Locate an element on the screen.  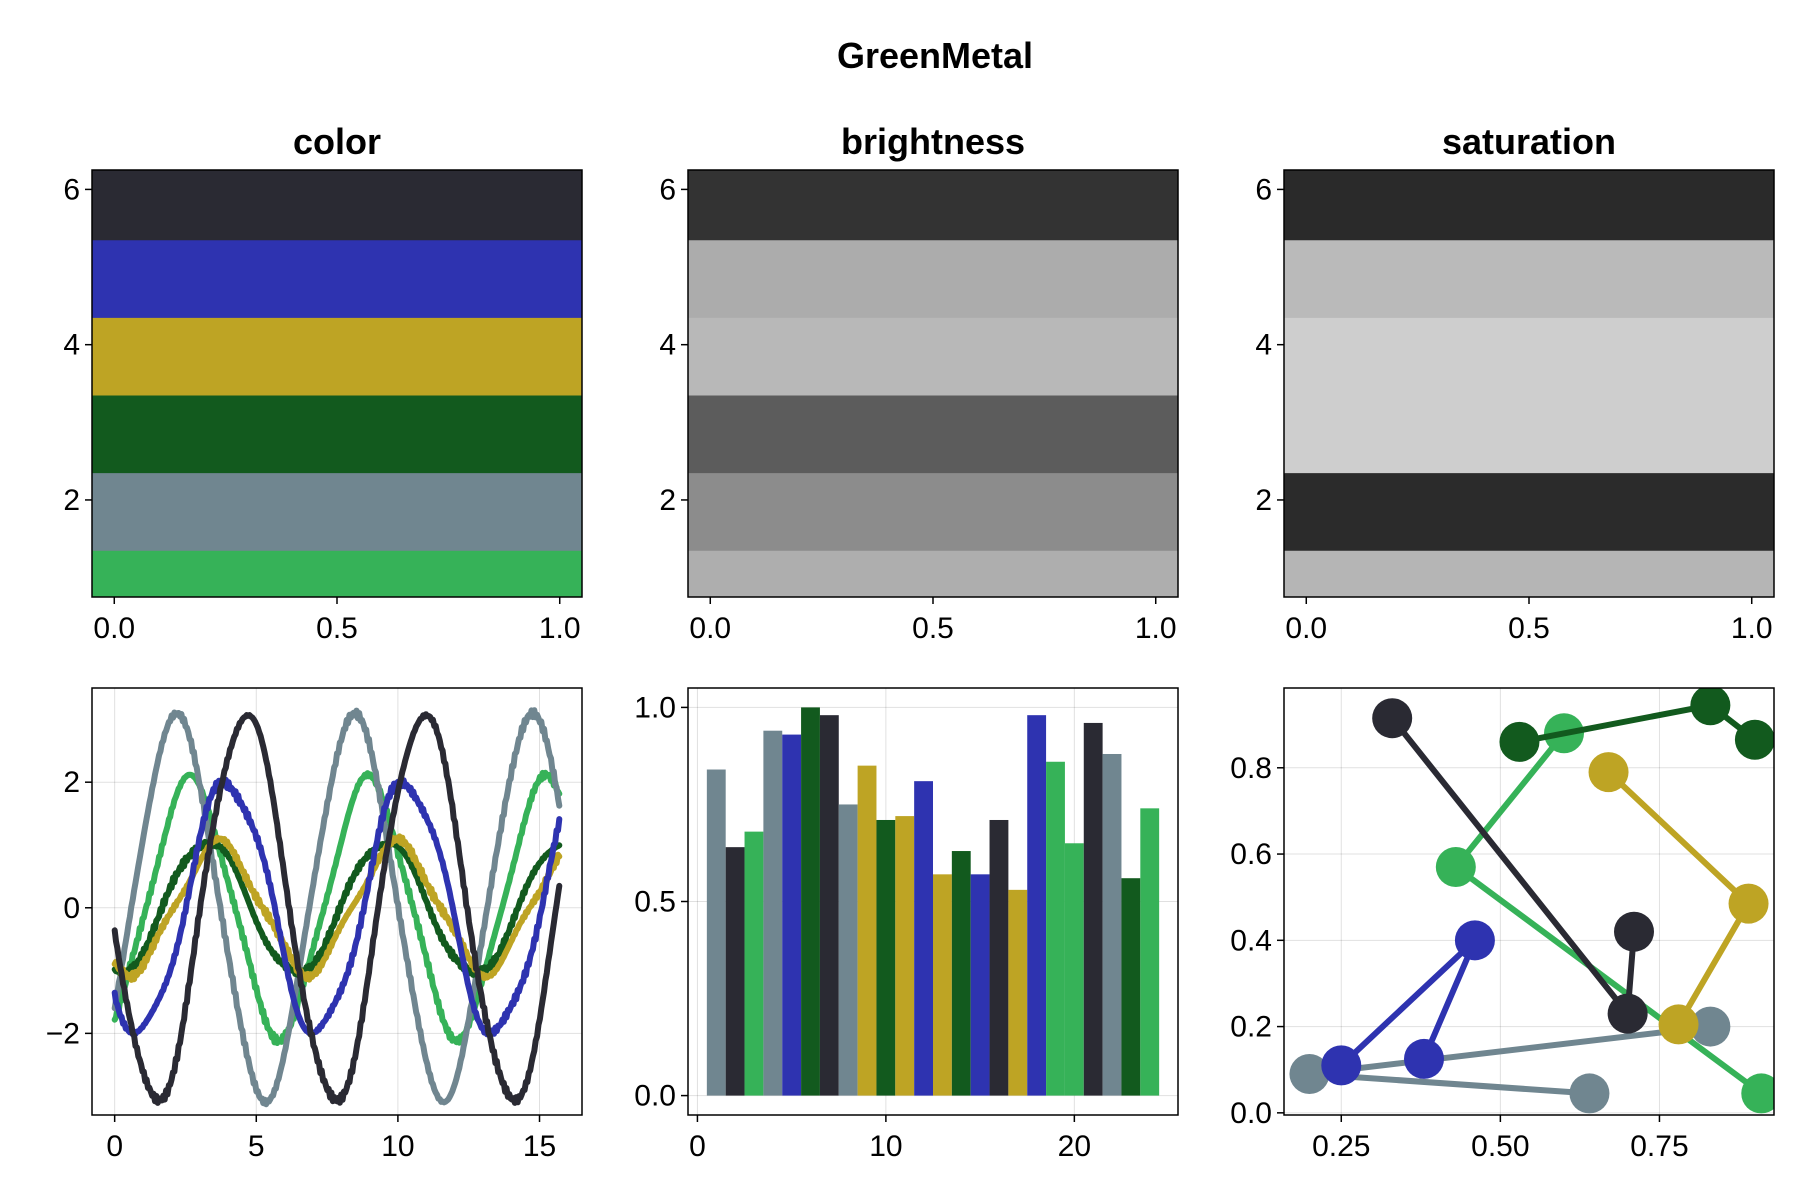
figure-title: GreenMetal is located at coordinates (935, 55).